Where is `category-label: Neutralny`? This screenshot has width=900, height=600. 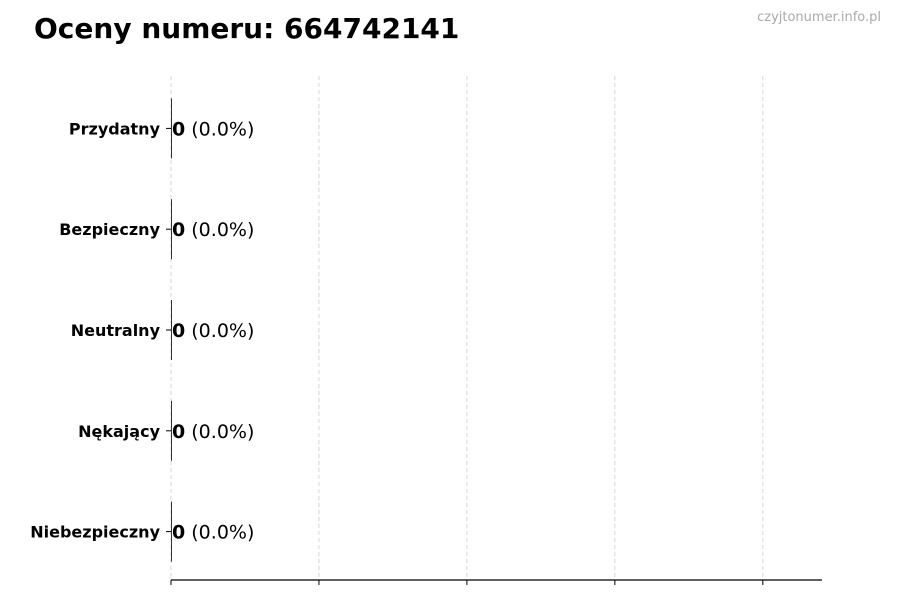
category-label: Neutralny is located at coordinates (116, 330).